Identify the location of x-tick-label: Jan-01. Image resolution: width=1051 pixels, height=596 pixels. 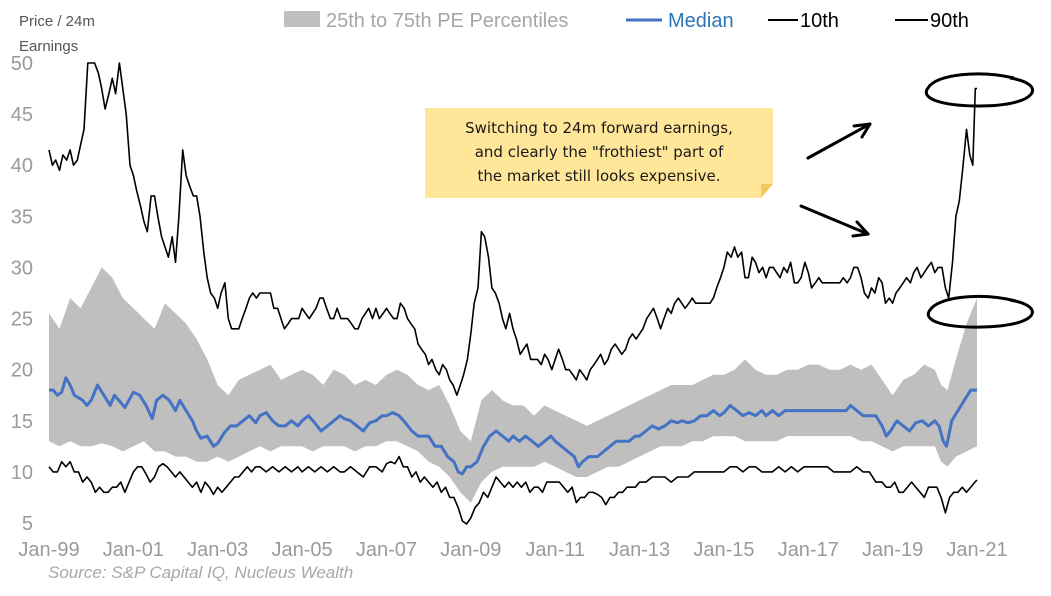
(133, 550).